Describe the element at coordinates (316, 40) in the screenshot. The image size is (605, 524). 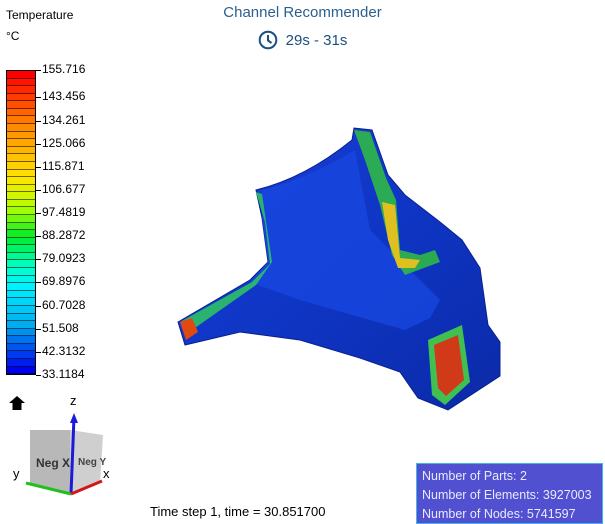
I see `time-range-label: 29s - 31s` at that location.